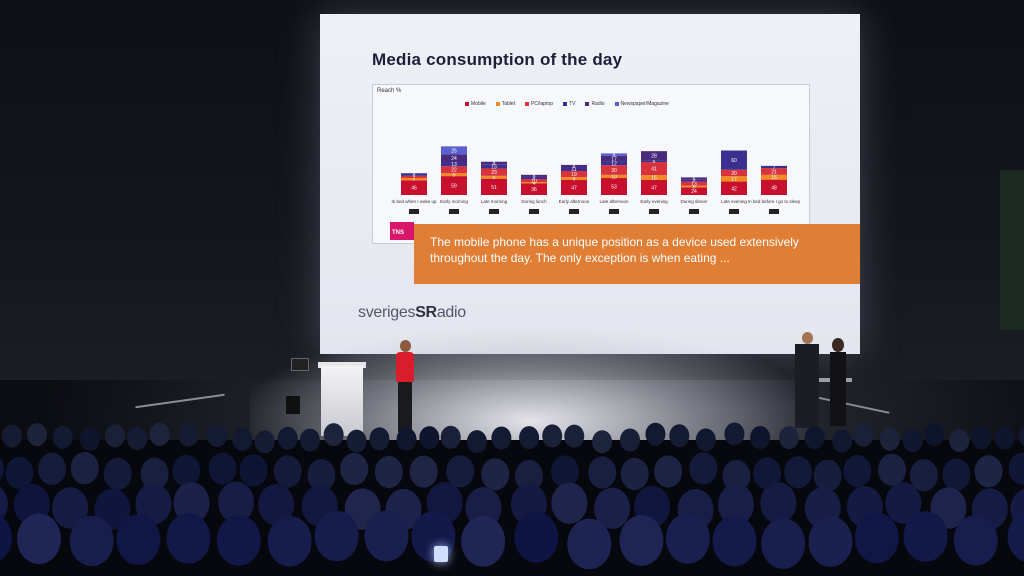 Image resolution: width=1024 pixels, height=576 pixels. I want to click on bar-value-label: 11, so click(573, 170).